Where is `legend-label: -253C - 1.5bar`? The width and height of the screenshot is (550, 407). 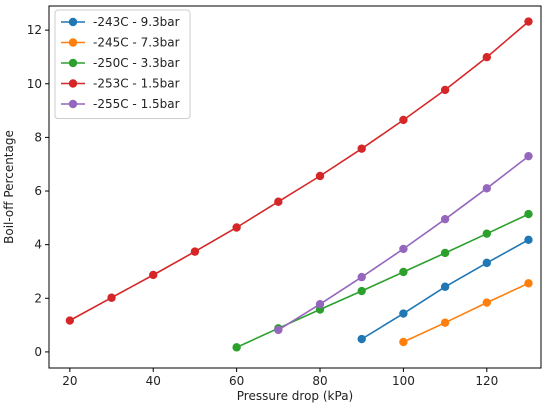 legend-label: -253C - 1.5bar is located at coordinates (136, 84).